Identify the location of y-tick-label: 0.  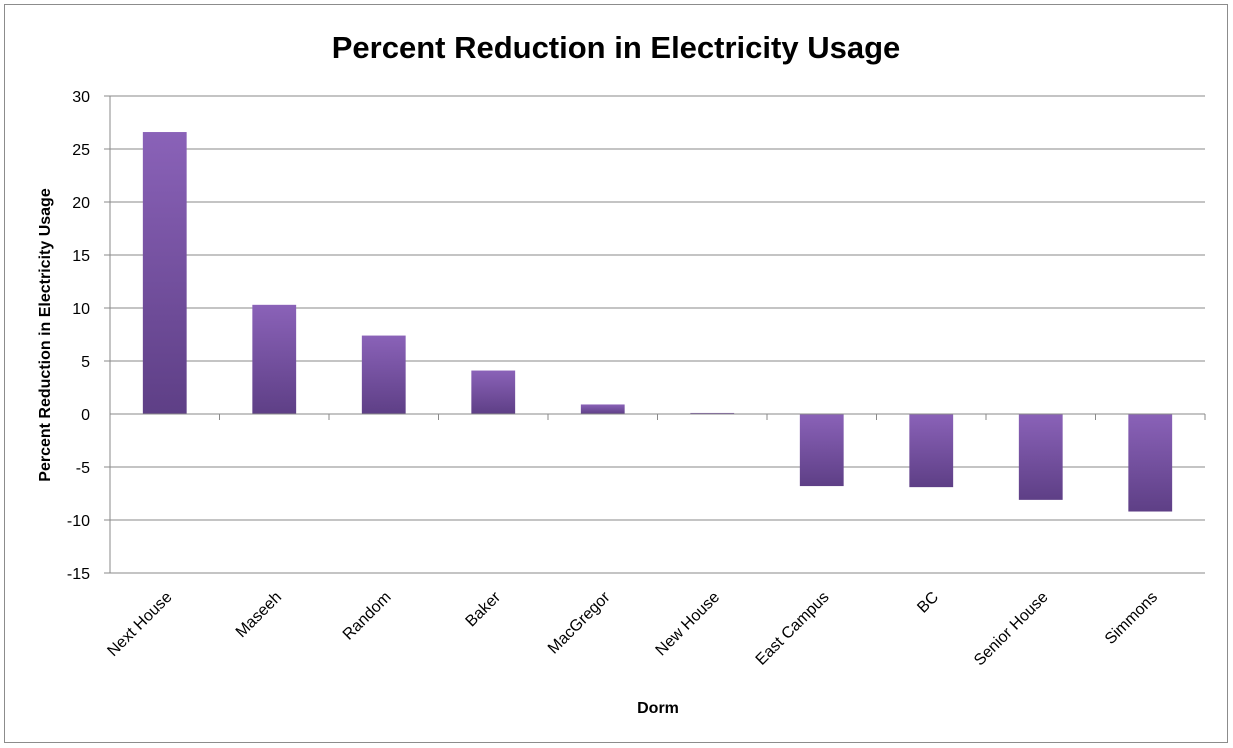
(85, 415).